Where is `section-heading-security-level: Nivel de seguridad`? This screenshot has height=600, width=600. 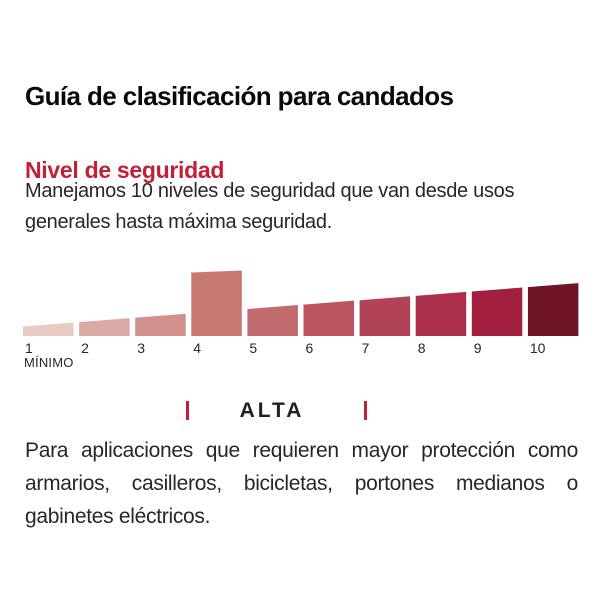
section-heading-security-level: Nivel de seguridad is located at coordinates (125, 170).